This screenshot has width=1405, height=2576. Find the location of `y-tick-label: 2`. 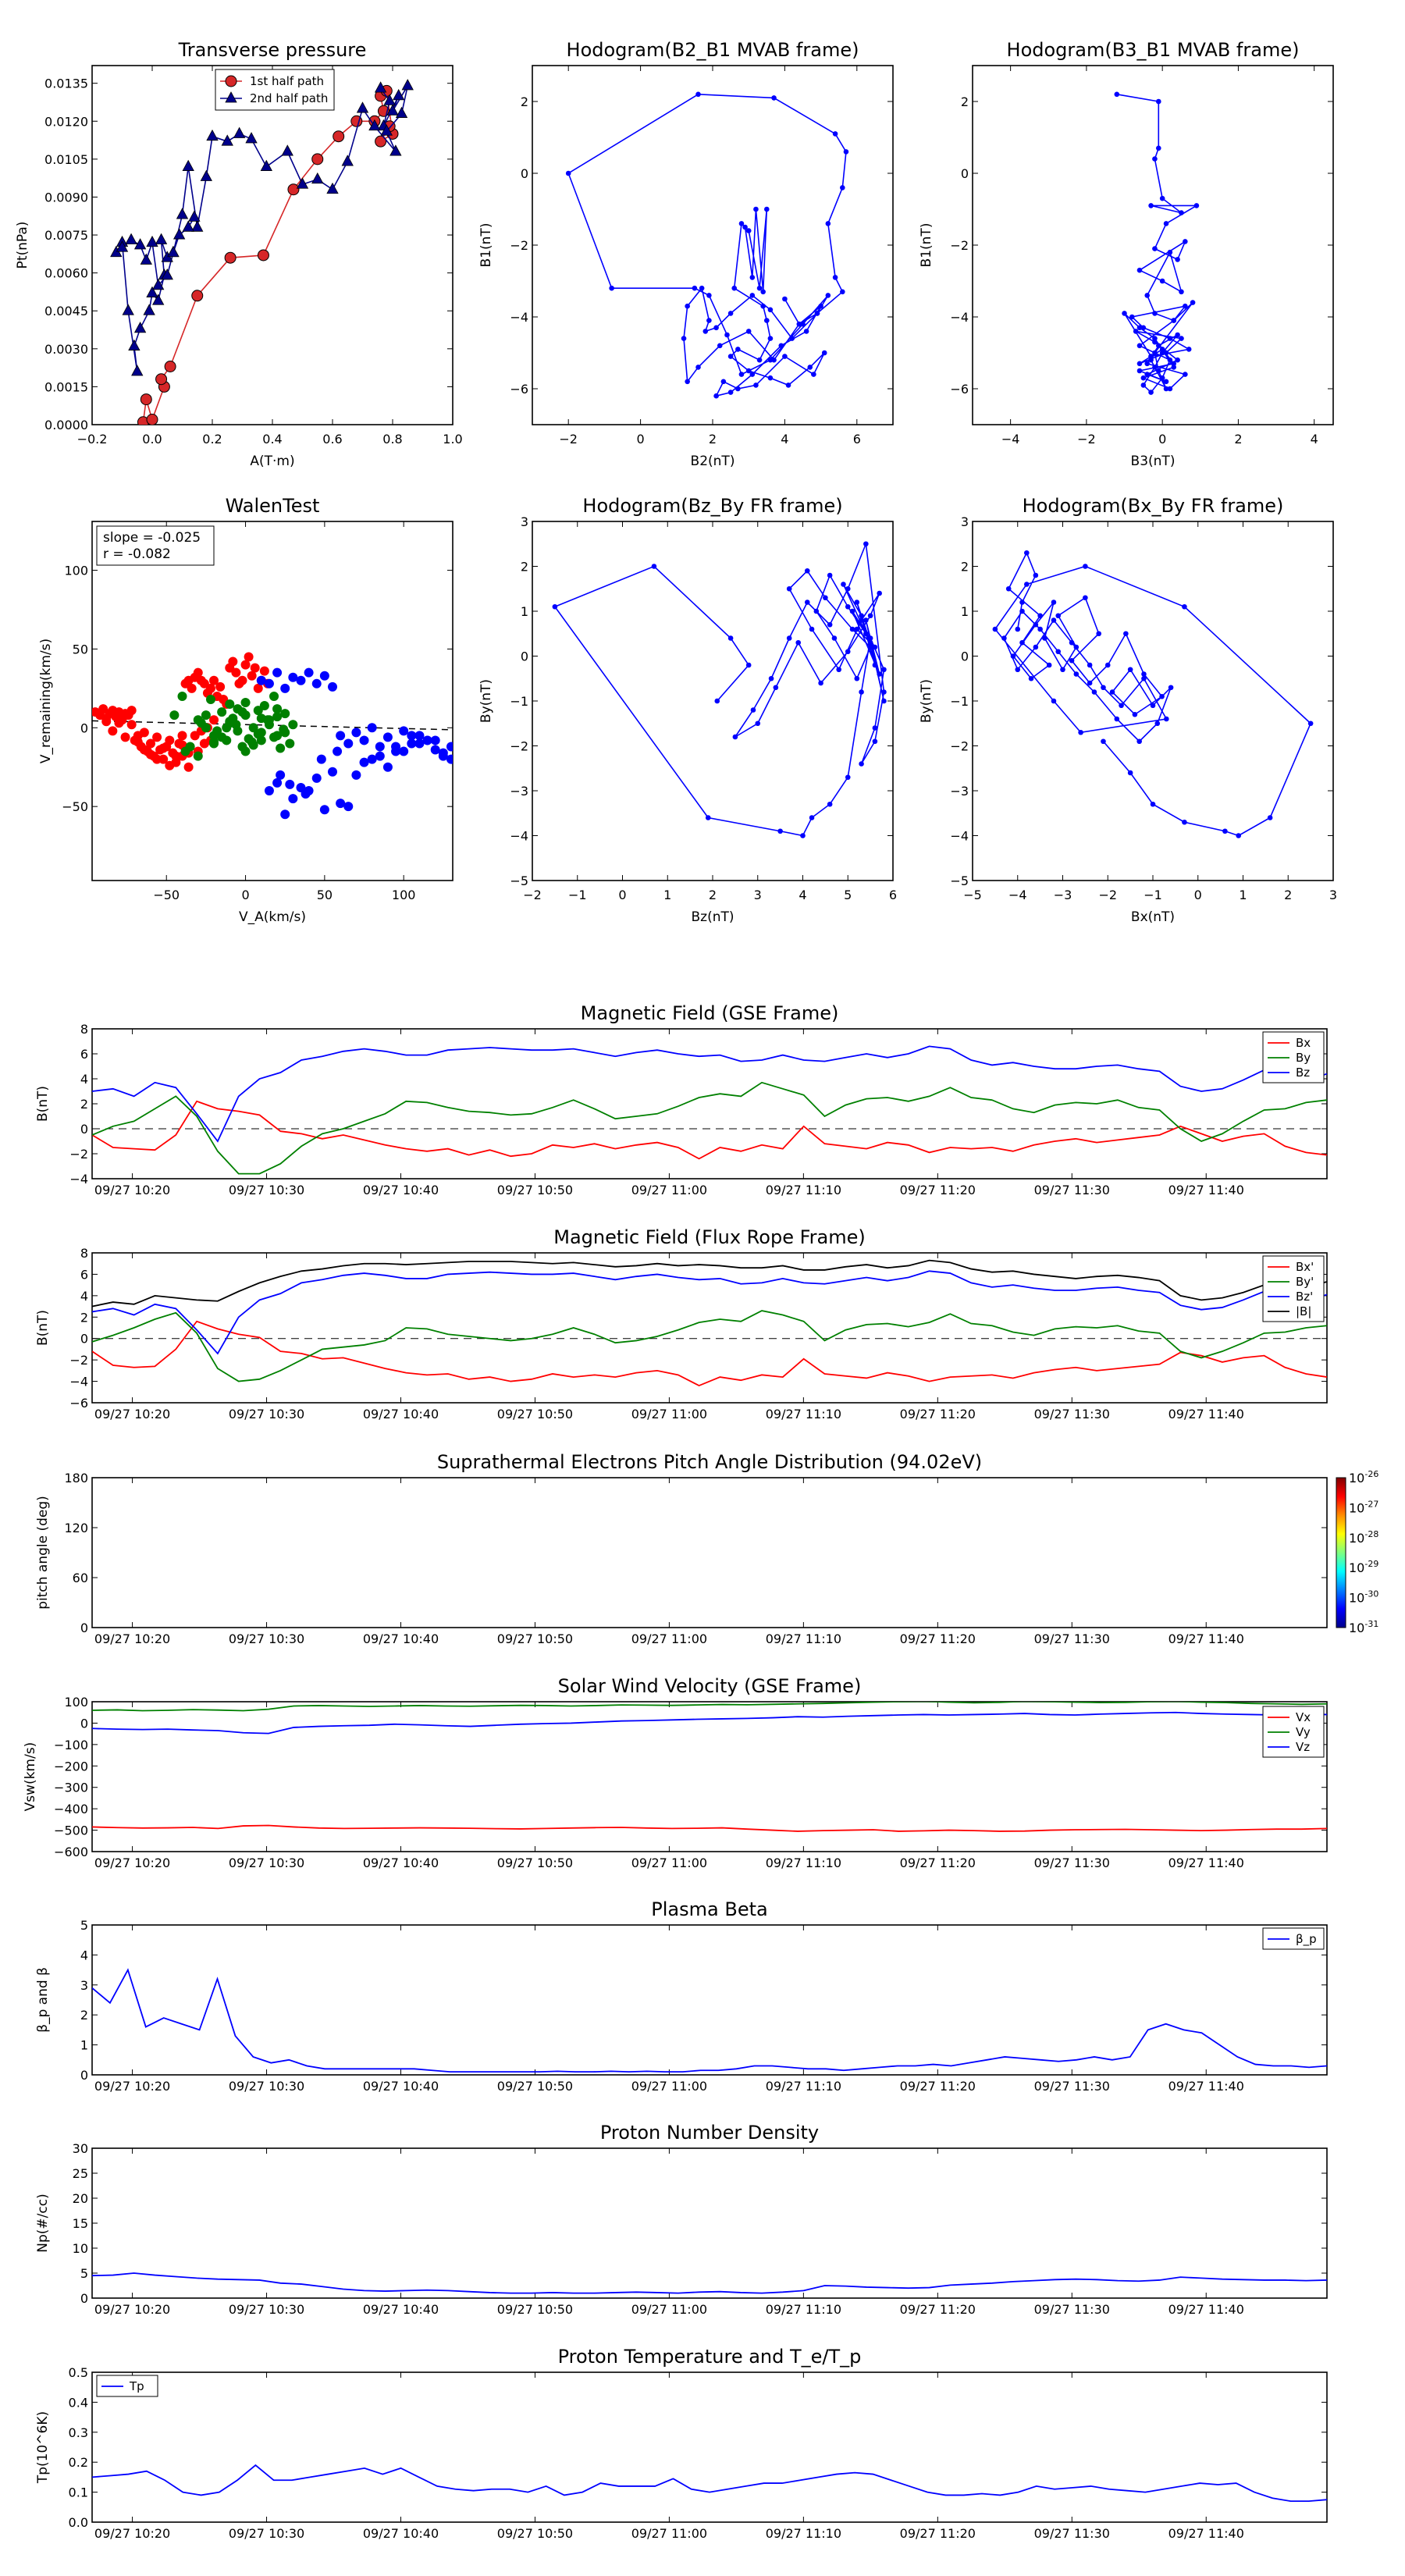

y-tick-label: 2 is located at coordinates (965, 101).